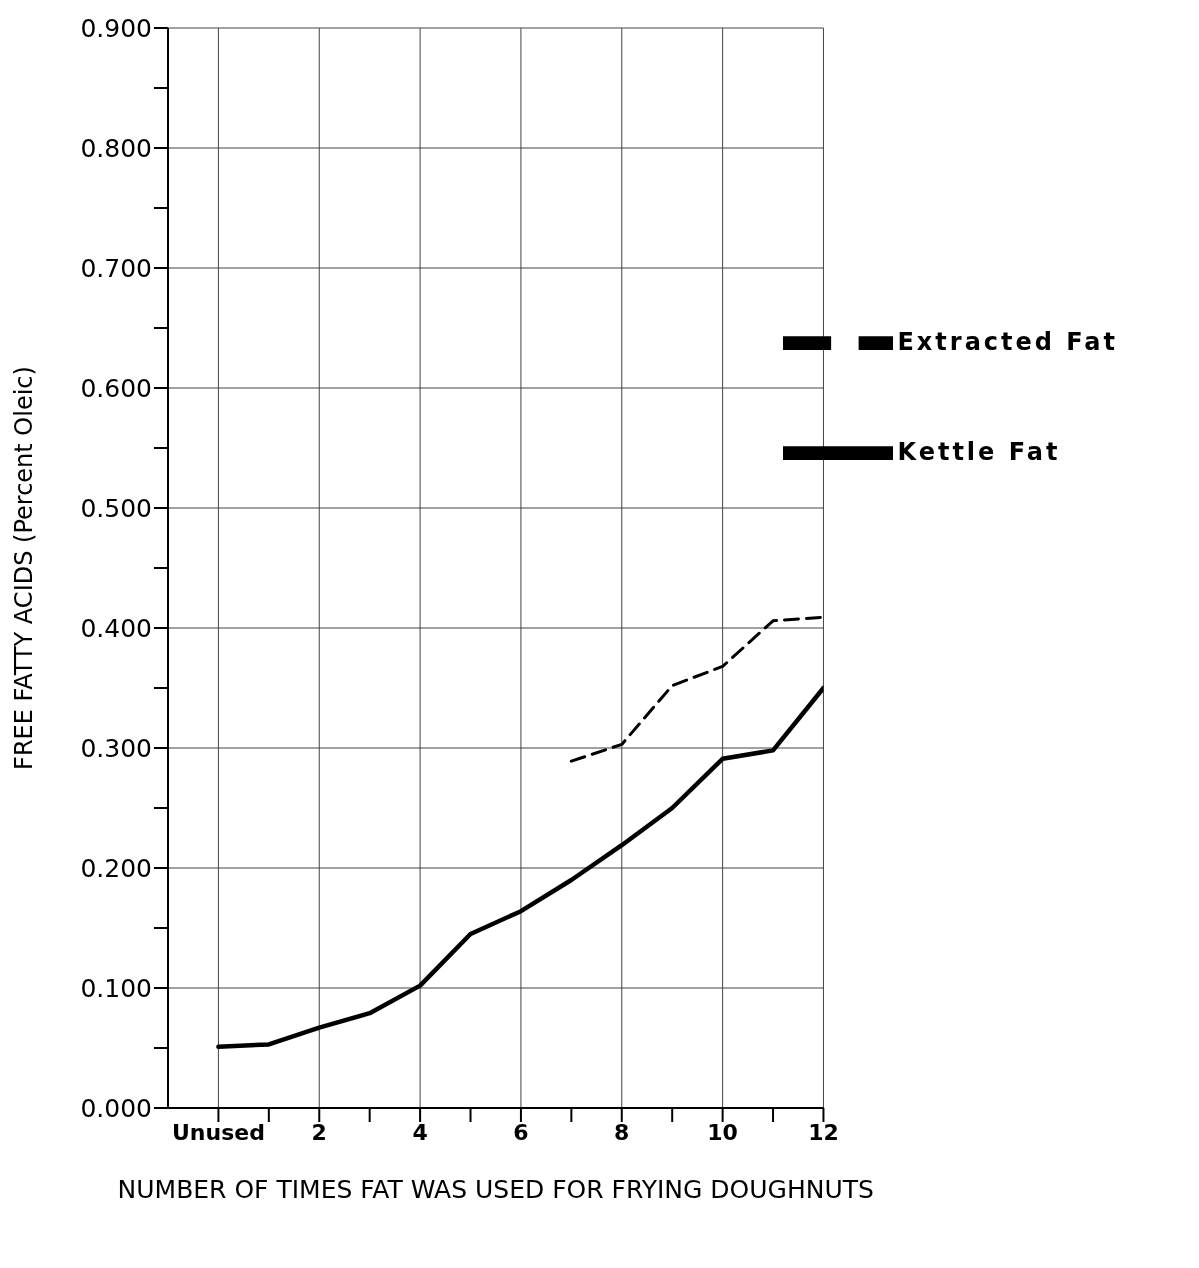 The width and height of the screenshot is (1199, 1268). Describe the element at coordinates (1007, 342) in the screenshot. I see `legend-label: Extracted Fat` at that location.